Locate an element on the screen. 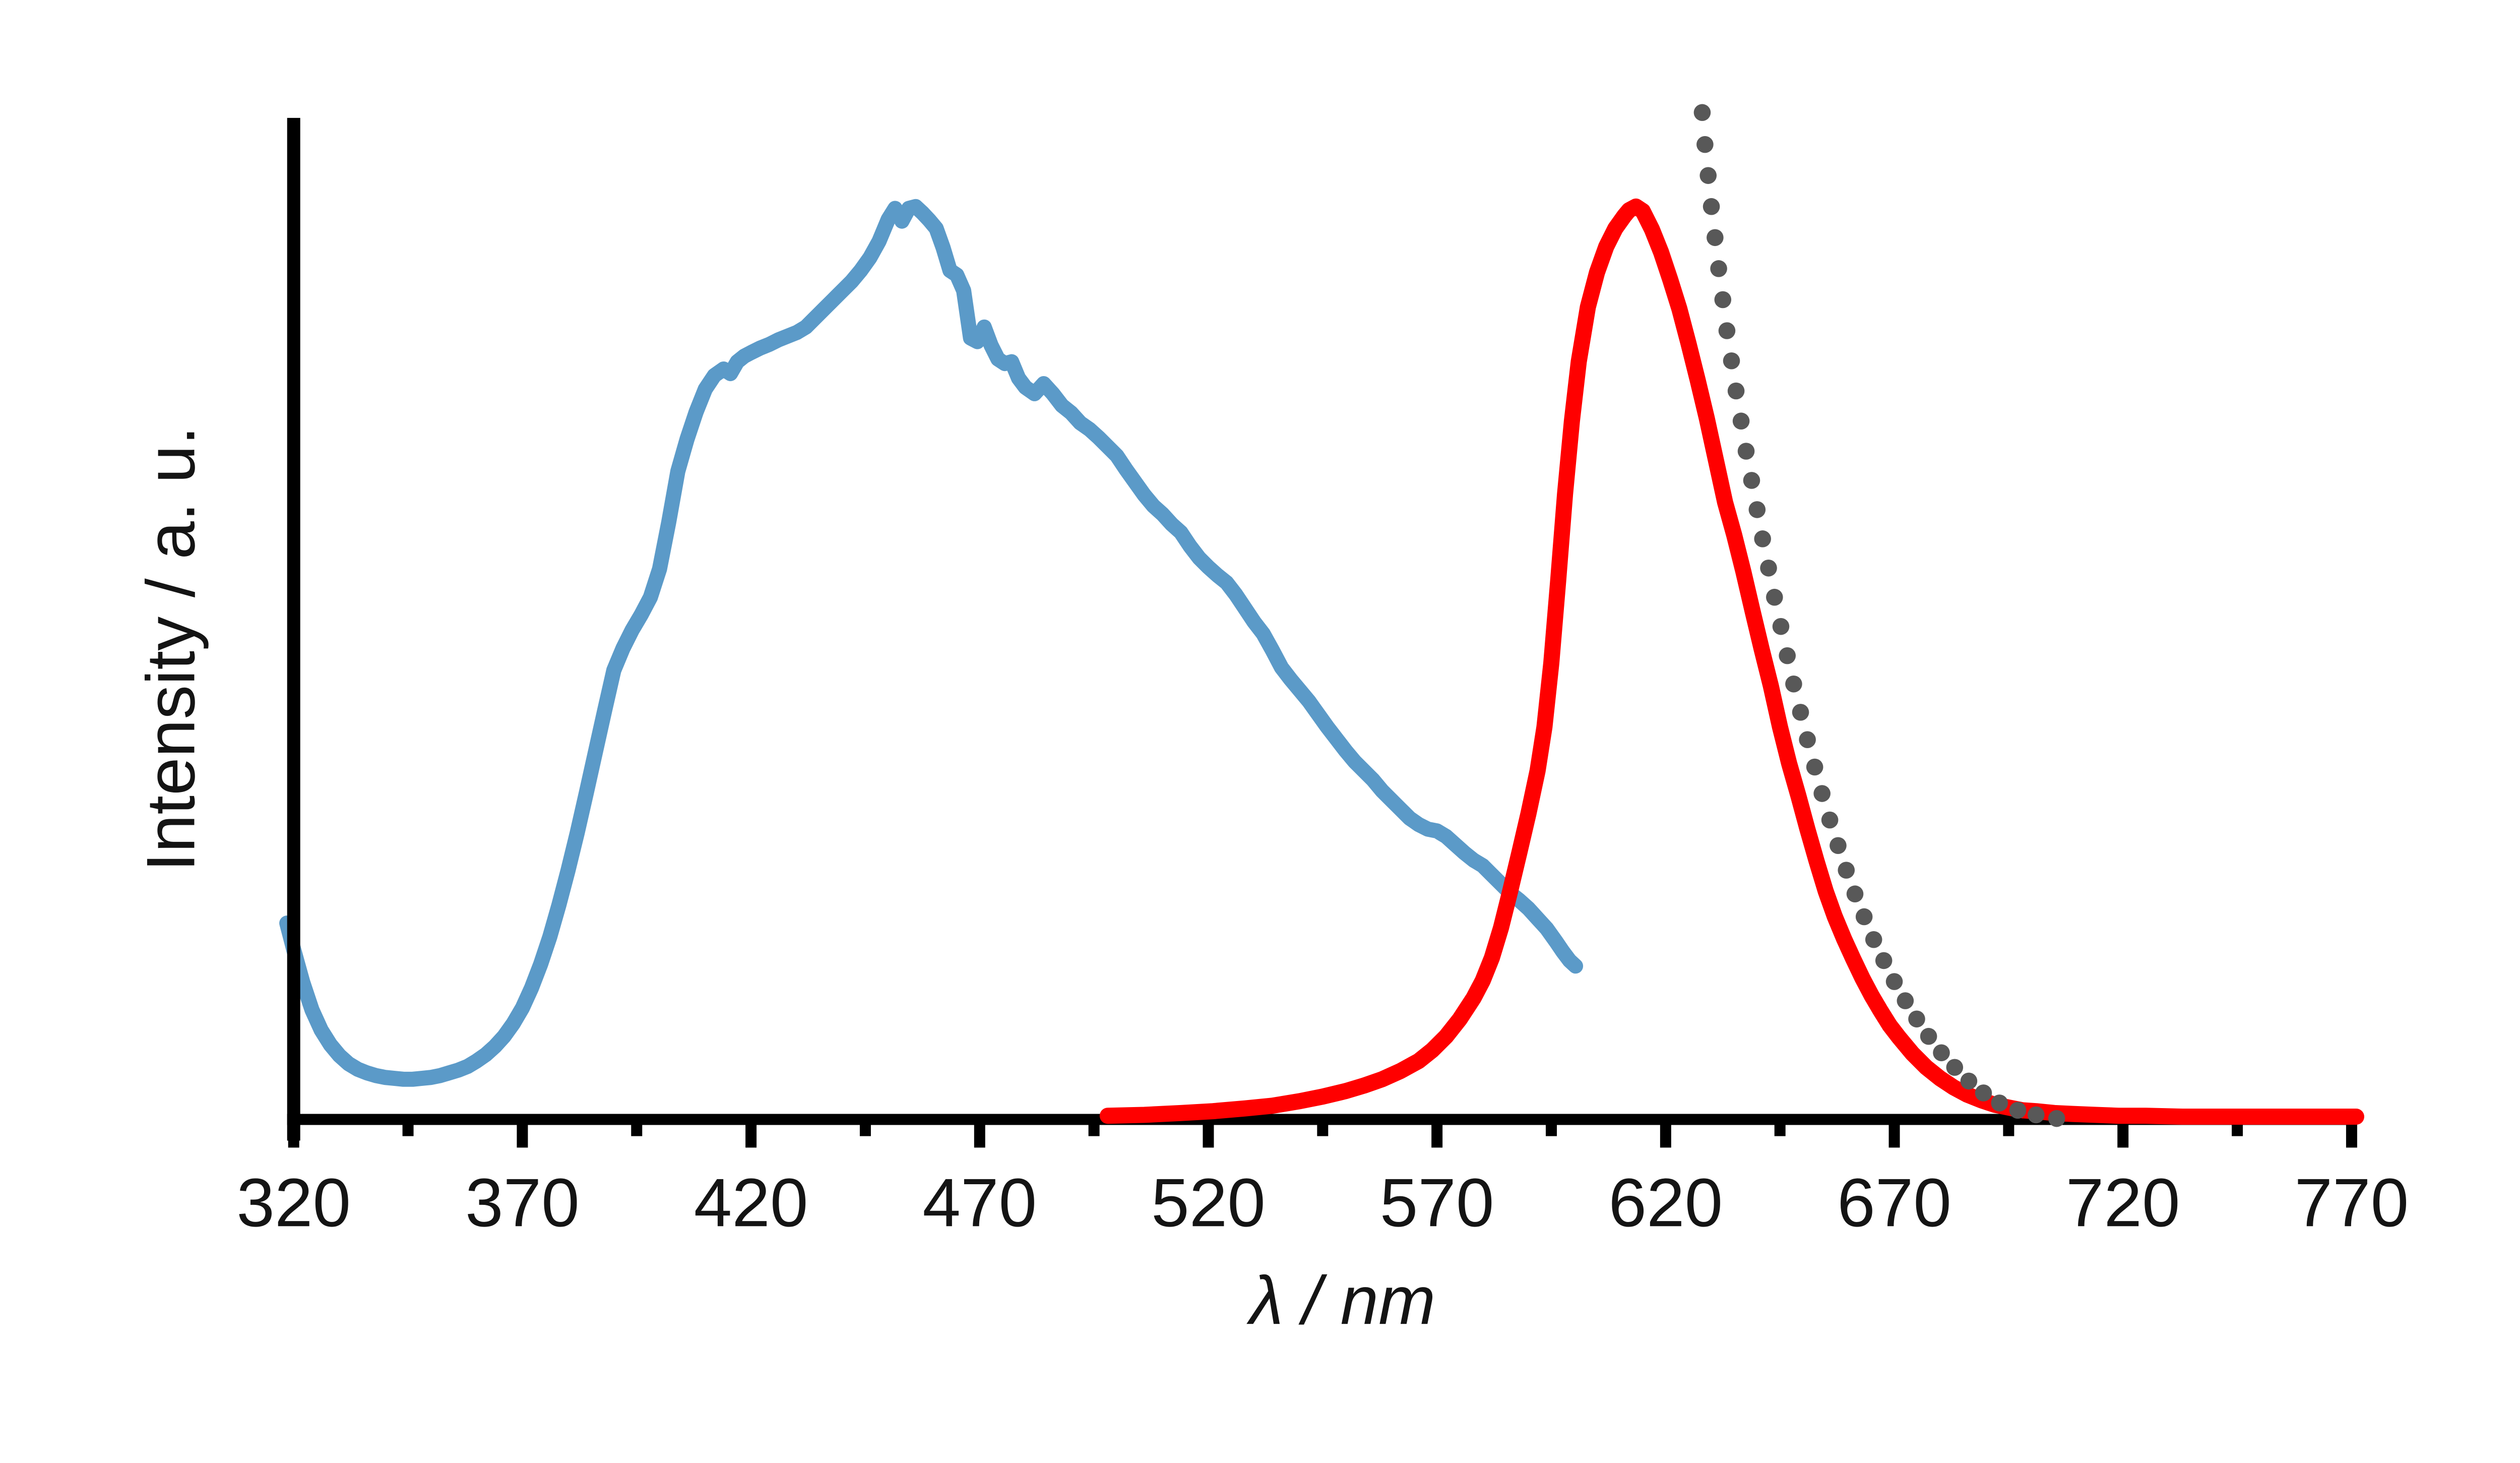 This screenshot has width=2520, height=1463. x-tick-label-620: 620 is located at coordinates (1665, 1202).